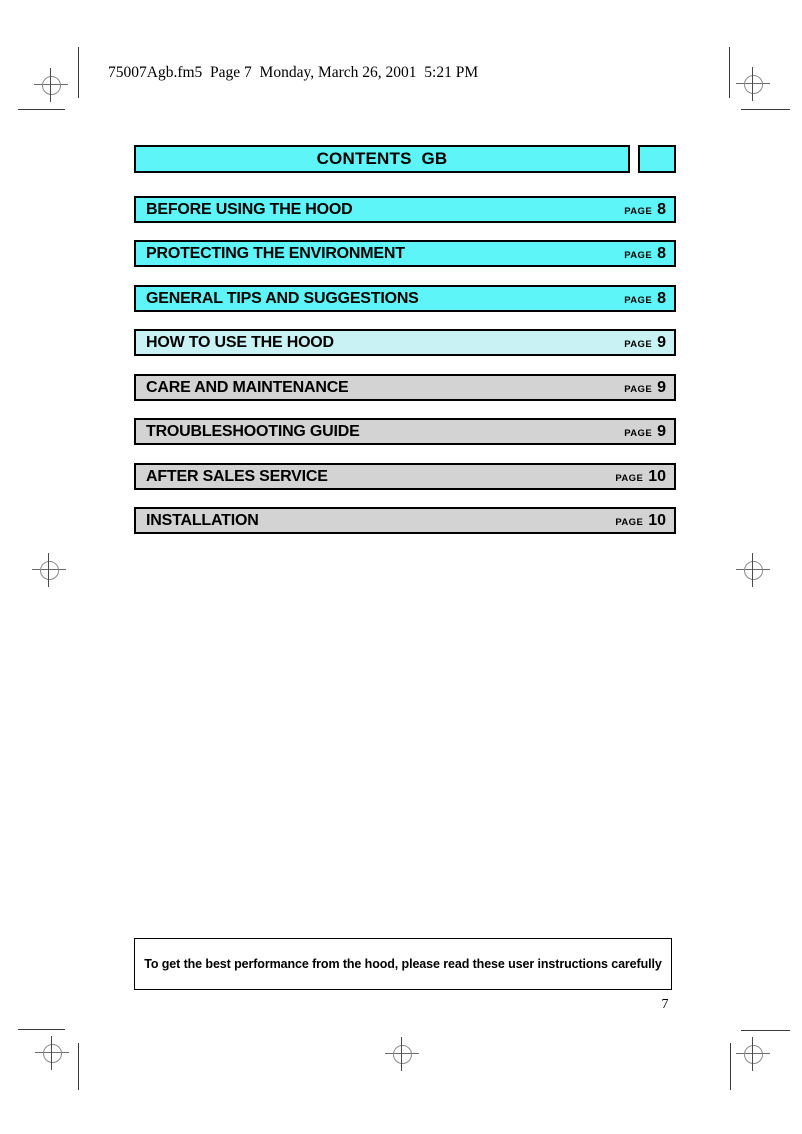 The height and width of the screenshot is (1134, 802). Describe the element at coordinates (240, 342) in the screenshot. I see `toc-entry-title: HOW TO USE THE HOOD` at that location.